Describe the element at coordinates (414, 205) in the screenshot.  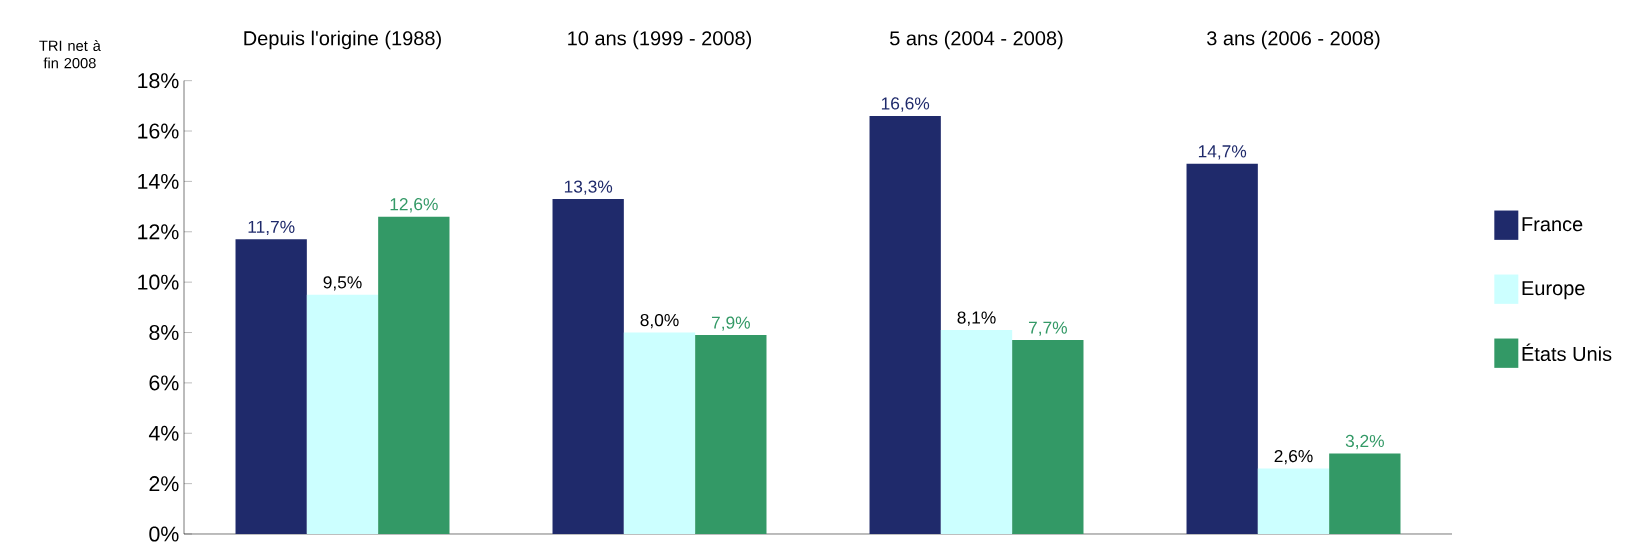
I see `data-label: 12,6%` at that location.